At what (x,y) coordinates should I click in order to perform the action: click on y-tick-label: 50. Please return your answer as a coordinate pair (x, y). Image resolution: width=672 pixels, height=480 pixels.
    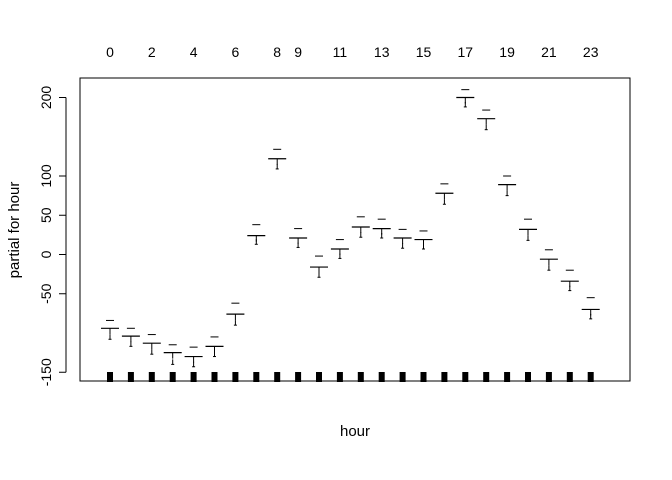
    Looking at the image, I should click on (46, 215).